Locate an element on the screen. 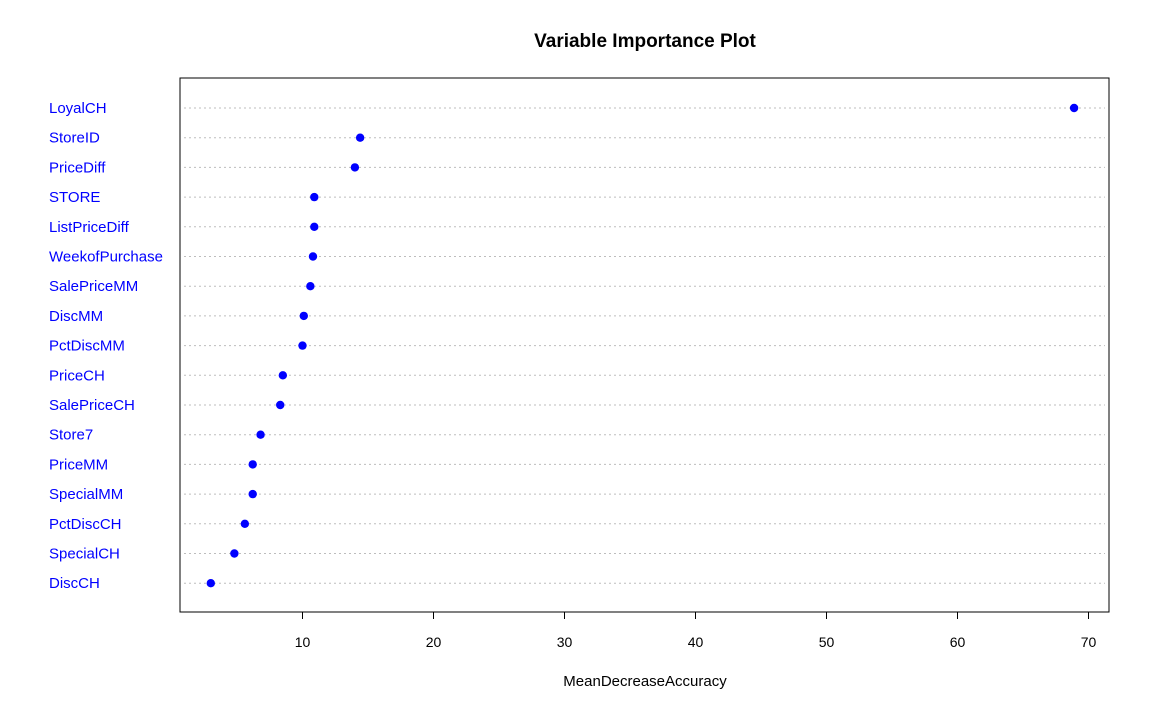 This screenshot has width=1150, height=711. row-label: SpecialMM is located at coordinates (86, 494).